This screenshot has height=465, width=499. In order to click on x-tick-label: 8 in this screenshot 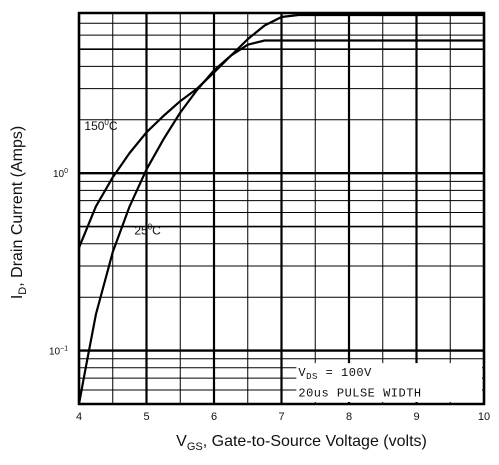, I will do `click(349, 417)`.